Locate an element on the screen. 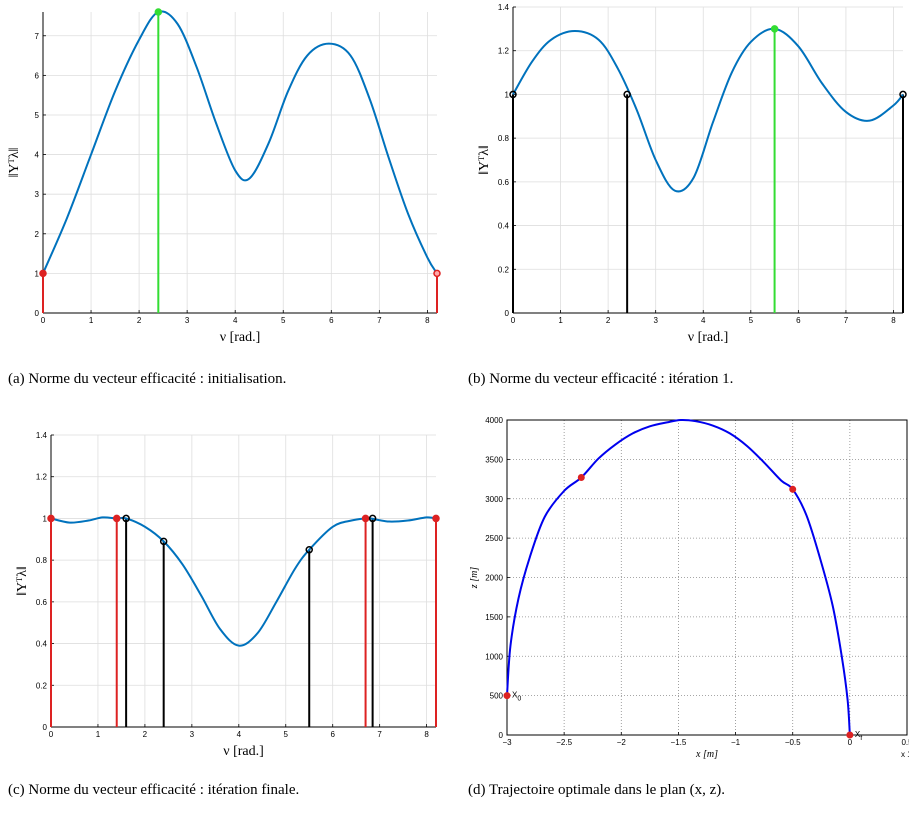  y-tick-label: 2 is located at coordinates (37, 234).